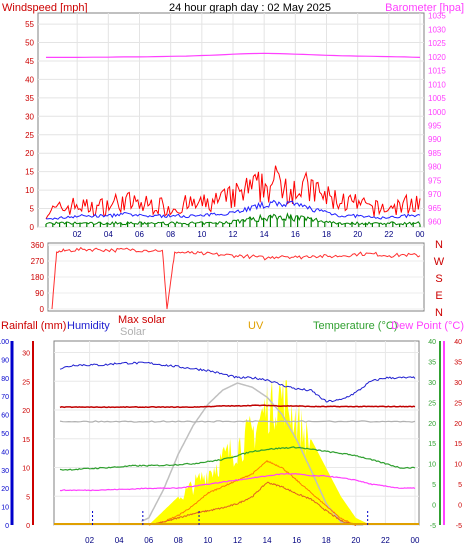  What do you see at coordinates (388, 234) in the screenshot?
I see `wind-x-tick-label: 22` at bounding box center [388, 234].